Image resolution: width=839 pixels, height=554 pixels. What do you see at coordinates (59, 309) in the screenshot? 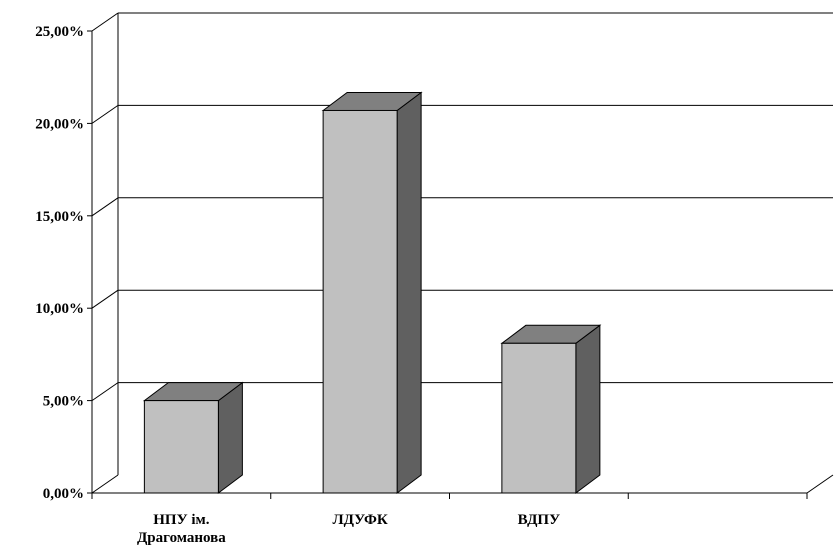
I see `y-tick-label: 10,00%` at bounding box center [59, 309].